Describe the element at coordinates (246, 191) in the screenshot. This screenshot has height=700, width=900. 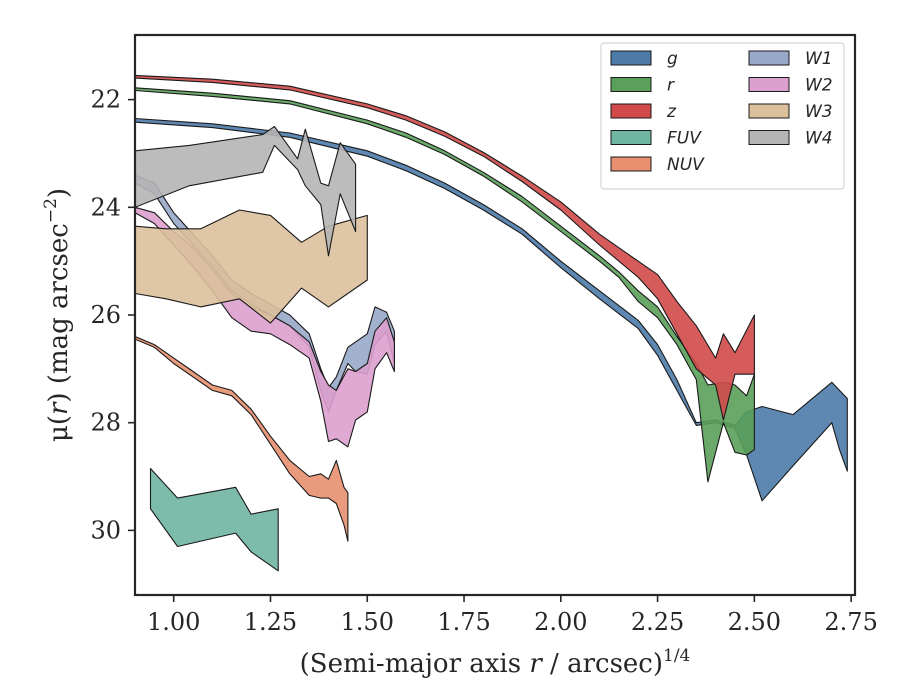
I see `band-W4` at that location.